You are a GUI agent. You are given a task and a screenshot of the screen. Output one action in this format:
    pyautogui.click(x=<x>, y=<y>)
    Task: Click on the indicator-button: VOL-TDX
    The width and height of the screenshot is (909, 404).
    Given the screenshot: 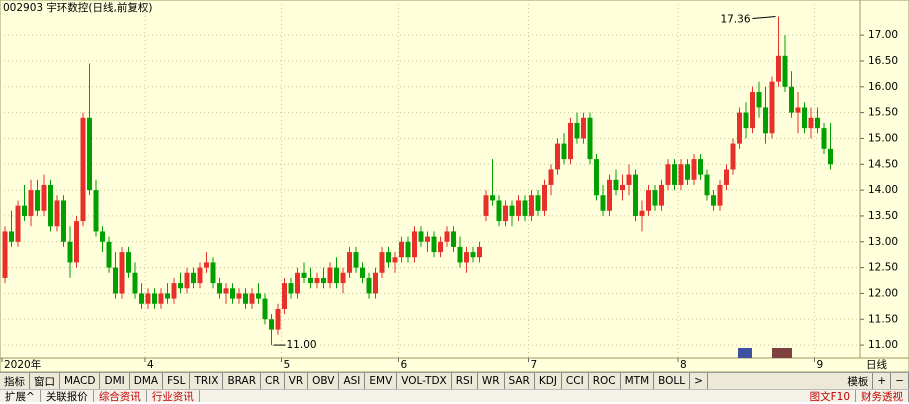 What is the action you would take?
    pyautogui.click(x=424, y=381)
    